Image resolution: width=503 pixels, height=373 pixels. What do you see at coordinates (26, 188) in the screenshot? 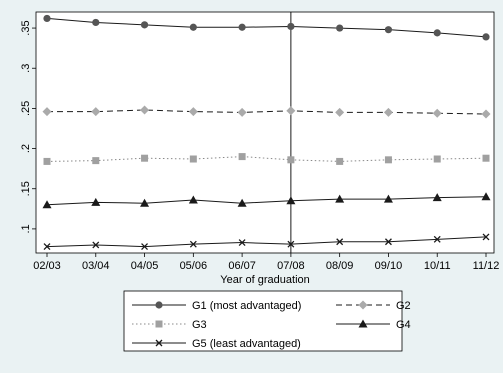
I see `y-tick-label: .15` at bounding box center [26, 188].